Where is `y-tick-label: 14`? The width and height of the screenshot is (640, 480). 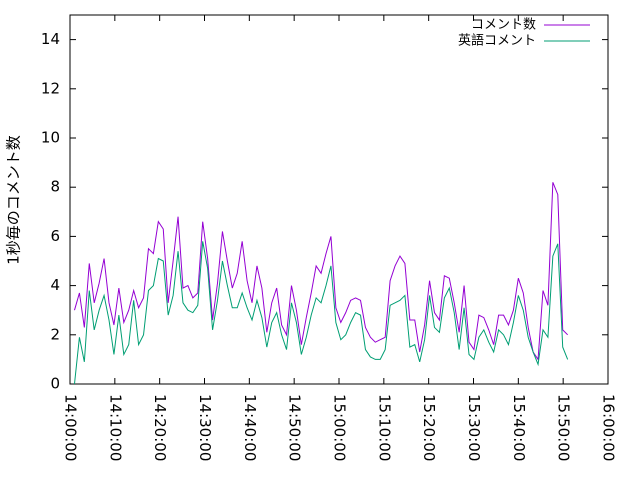
y-tick-label: 14 is located at coordinates (50, 39).